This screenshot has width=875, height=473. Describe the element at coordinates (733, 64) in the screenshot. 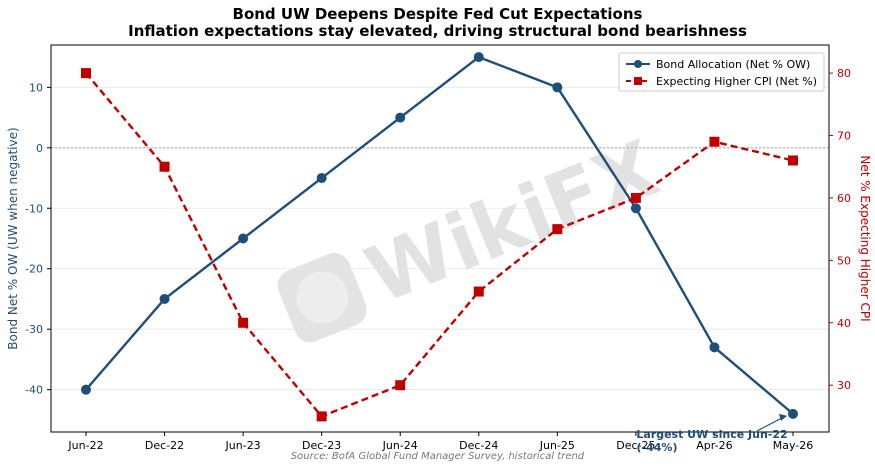

I see `legend-label-bond: Bond Allocation (Net % OW)` at that location.